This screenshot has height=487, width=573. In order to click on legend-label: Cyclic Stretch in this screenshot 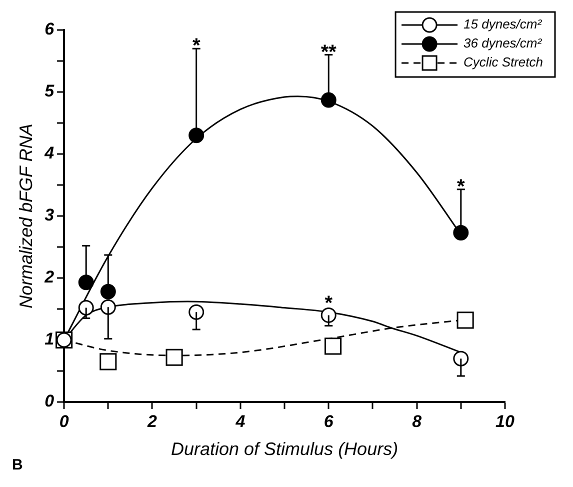, I will do `click(504, 62)`.